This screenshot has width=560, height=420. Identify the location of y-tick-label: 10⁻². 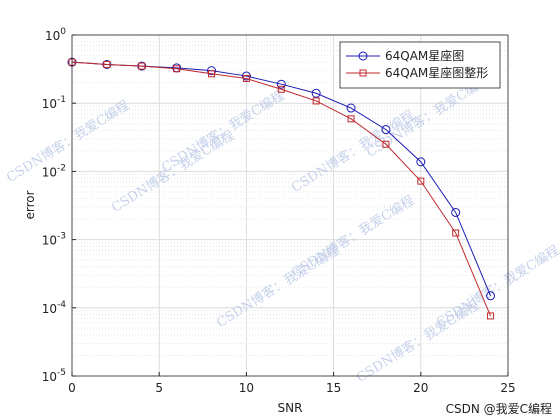
(54, 171).